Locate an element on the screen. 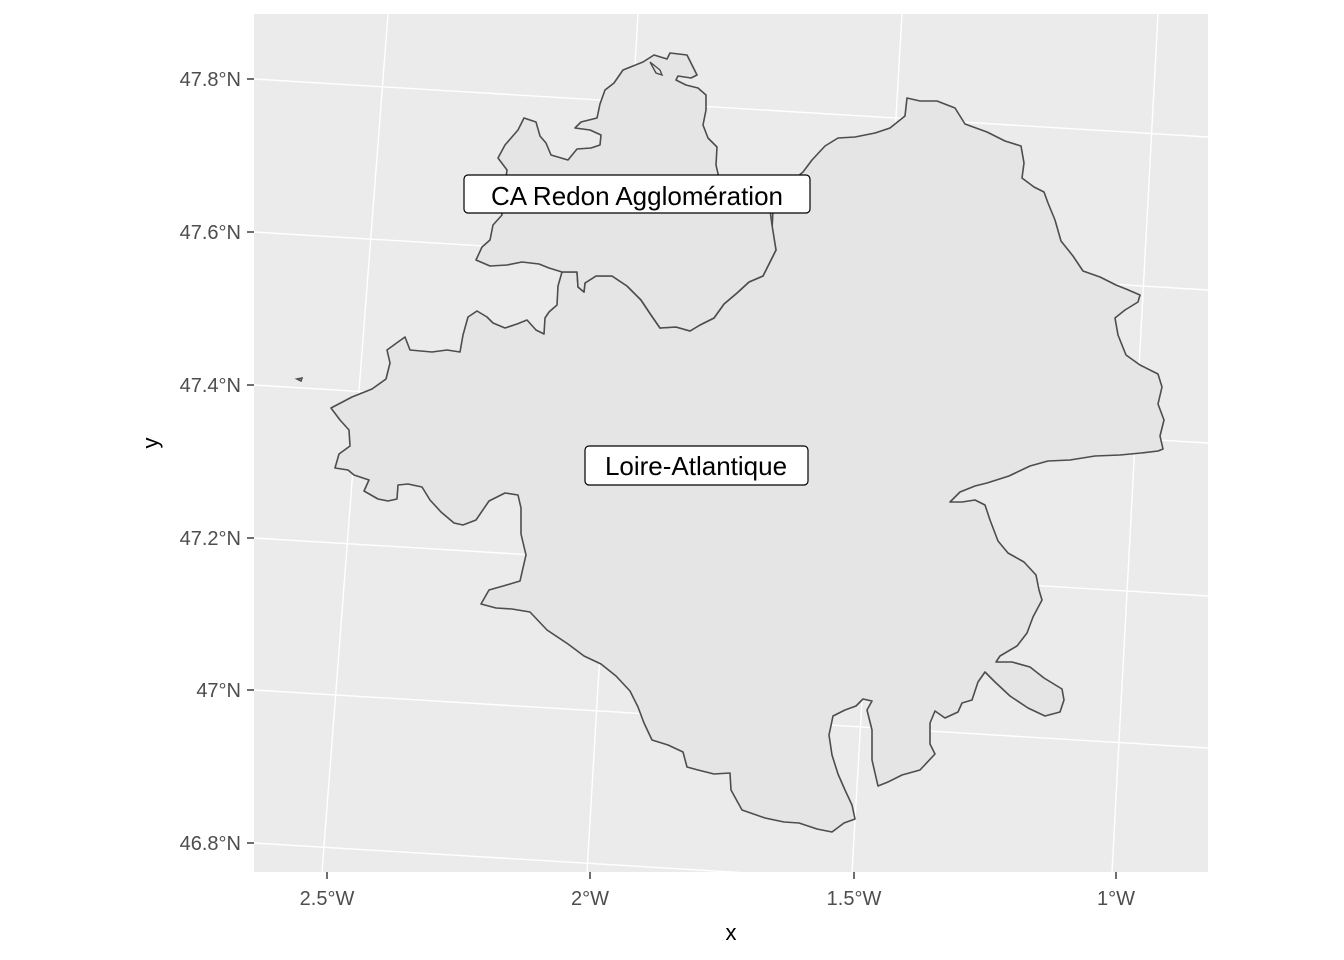  label-box-loire-atlantique is located at coordinates (696, 465).